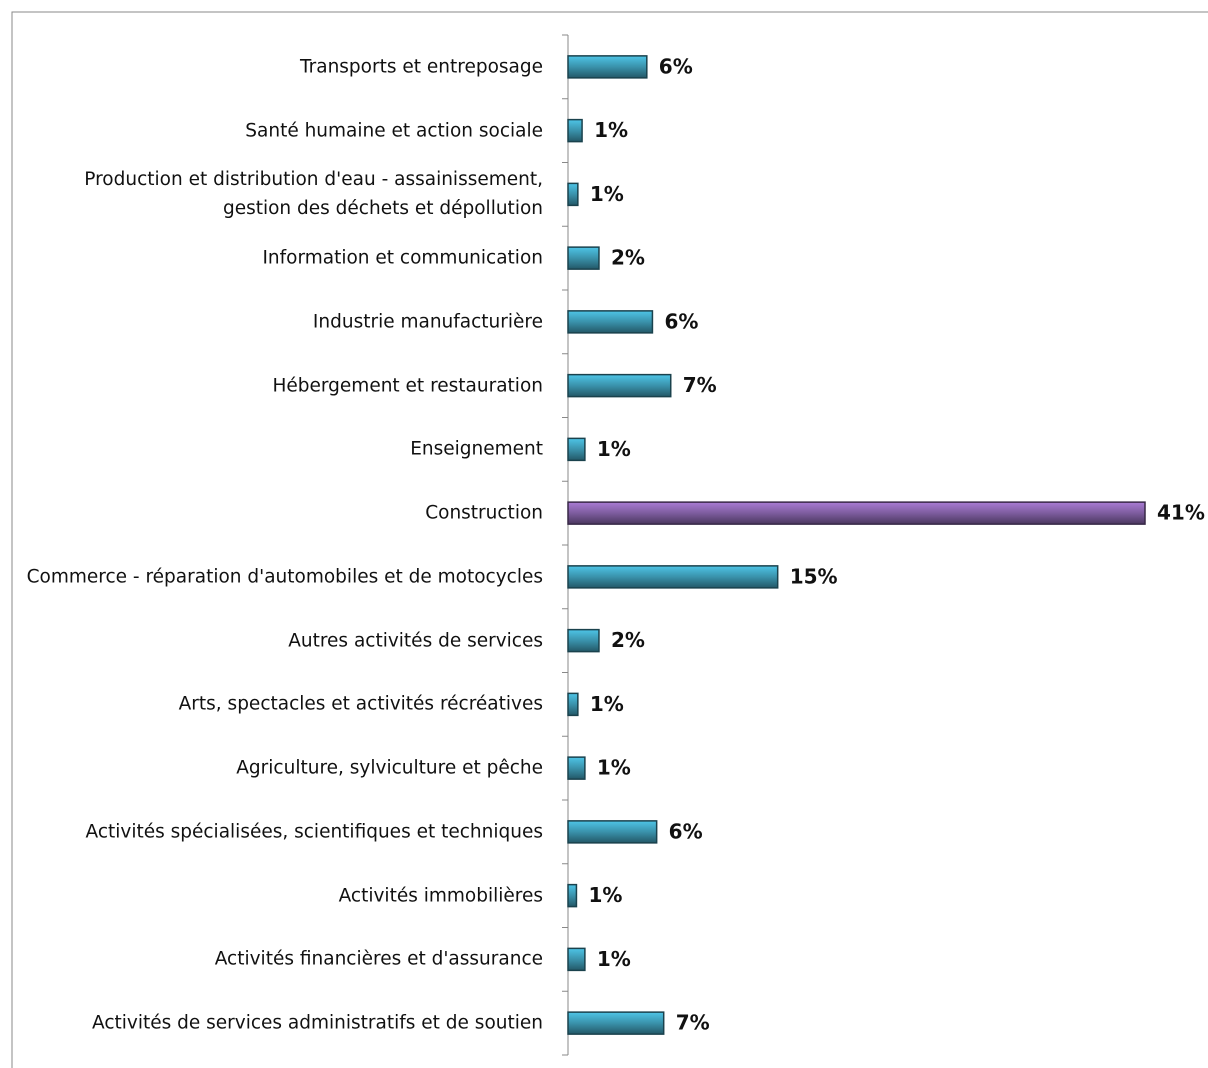 This screenshot has height=1068, width=1208. Describe the element at coordinates (394, 131) in the screenshot. I see `category-label: Santé humaine et action sociale` at that location.